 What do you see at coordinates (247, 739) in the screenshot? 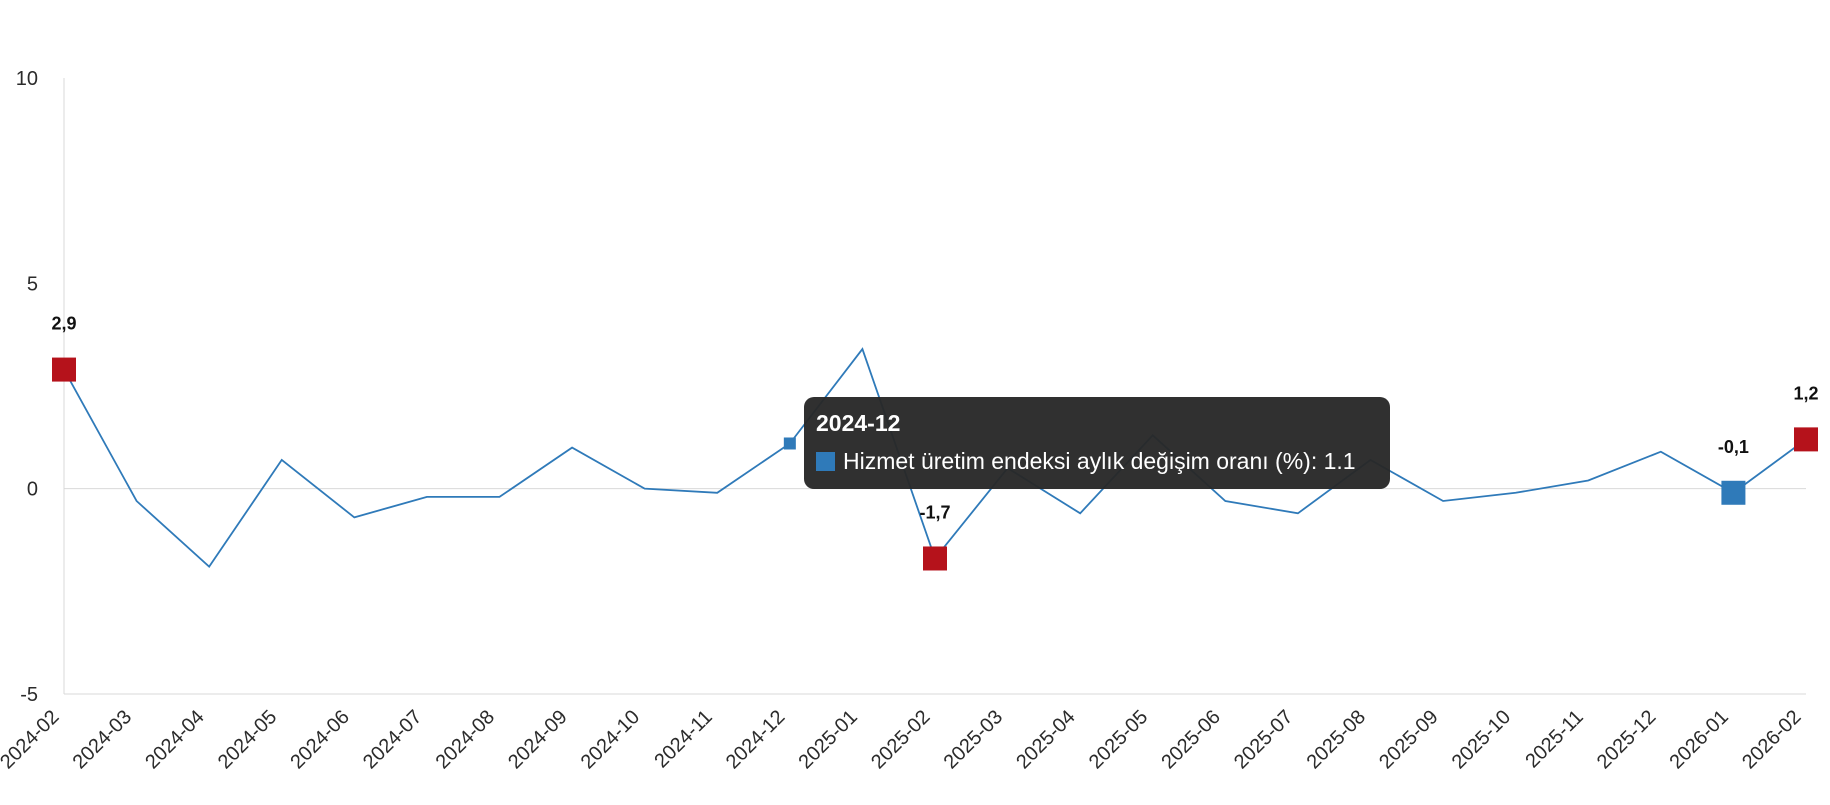
I see `x-tick-label: 2024-05` at bounding box center [247, 739].